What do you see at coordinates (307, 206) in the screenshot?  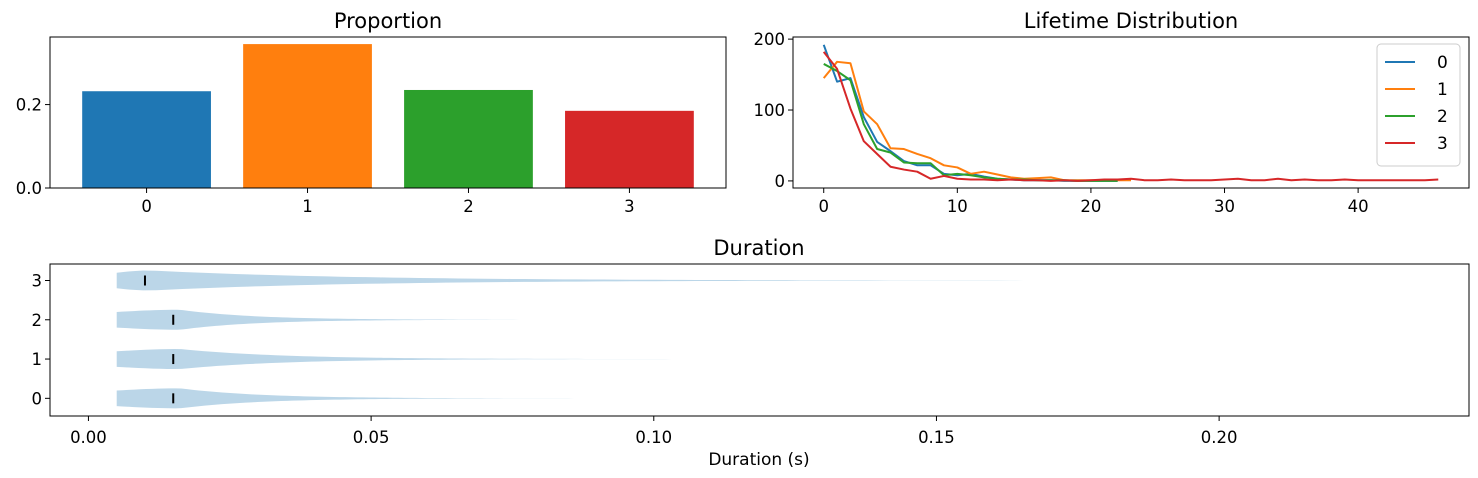 I see `bar-x-tick-label: 1` at bounding box center [307, 206].